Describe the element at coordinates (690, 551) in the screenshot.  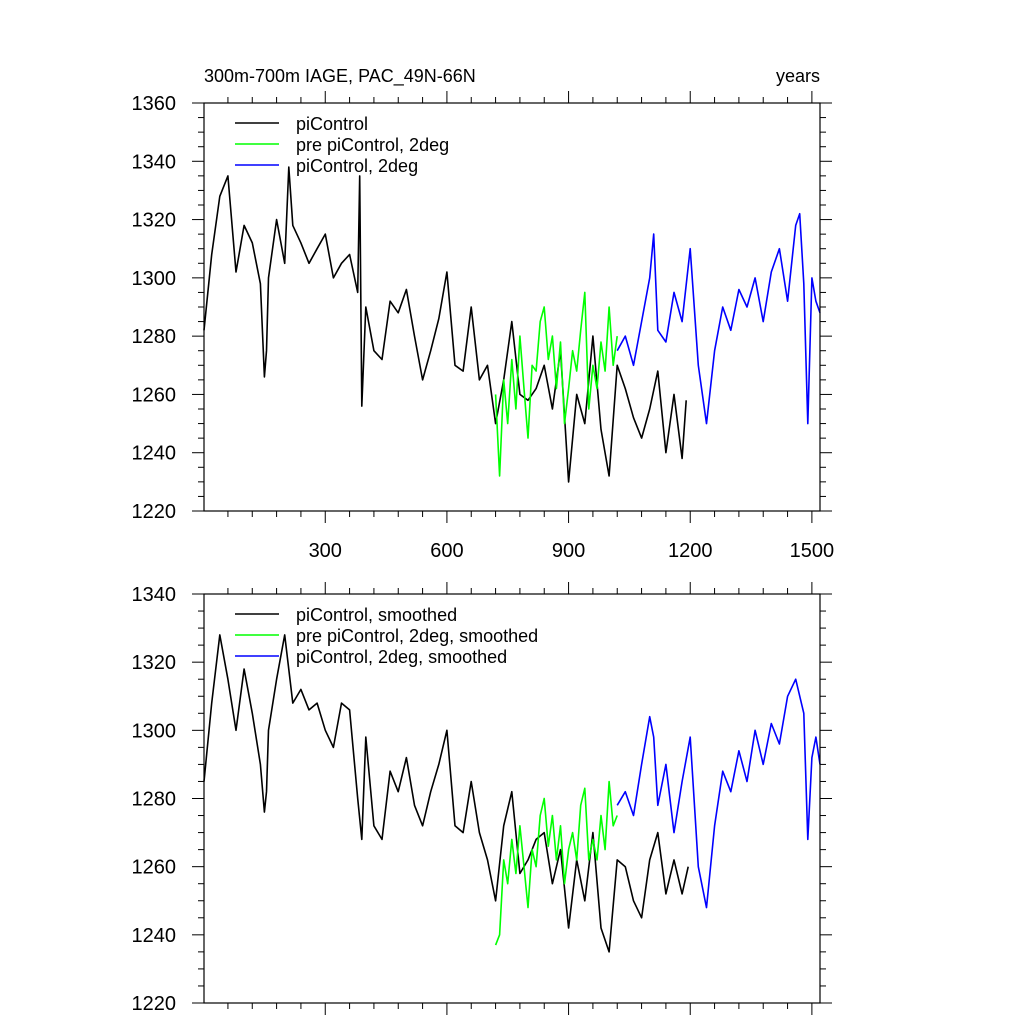
I see `x-tick-label: 1200` at that location.